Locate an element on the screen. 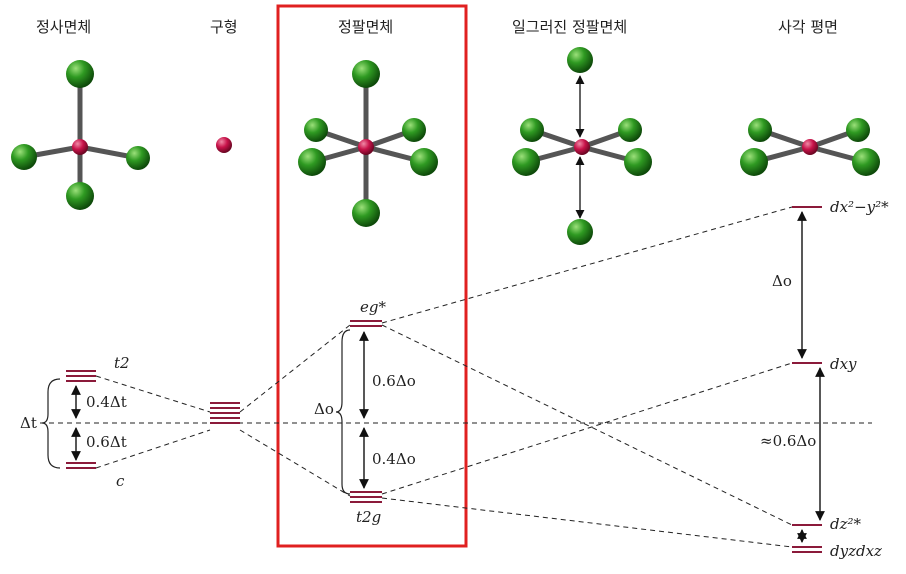 The width and height of the screenshot is (906, 574). tetrahedral-molecule is located at coordinates (80, 135).